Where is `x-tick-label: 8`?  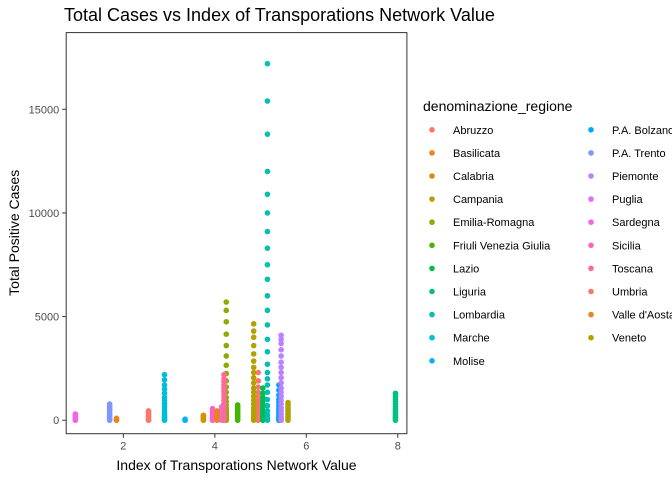
x-tick-label: 8 is located at coordinates (398, 447).